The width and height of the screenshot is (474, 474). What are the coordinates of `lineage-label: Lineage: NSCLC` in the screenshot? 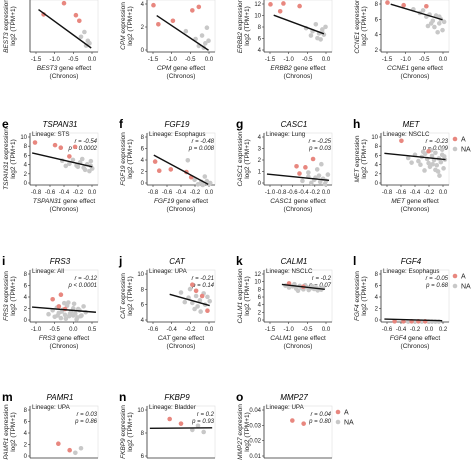 It's located at (406, 134).